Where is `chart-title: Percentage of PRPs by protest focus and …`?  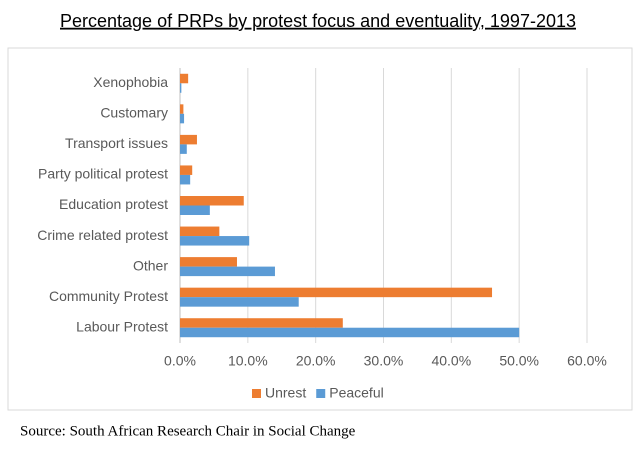 chart-title: Percentage of PRPs by protest focus and … is located at coordinates (318, 21).